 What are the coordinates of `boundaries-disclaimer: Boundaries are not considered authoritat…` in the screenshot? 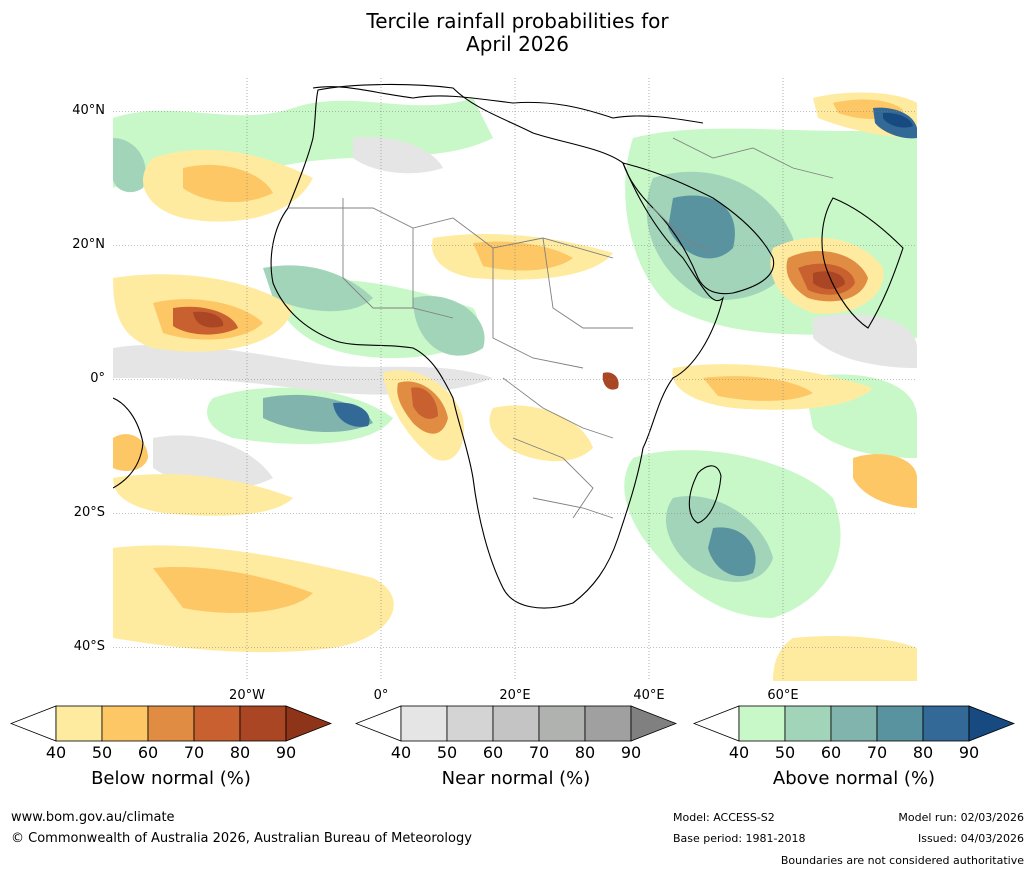 It's located at (902, 860).